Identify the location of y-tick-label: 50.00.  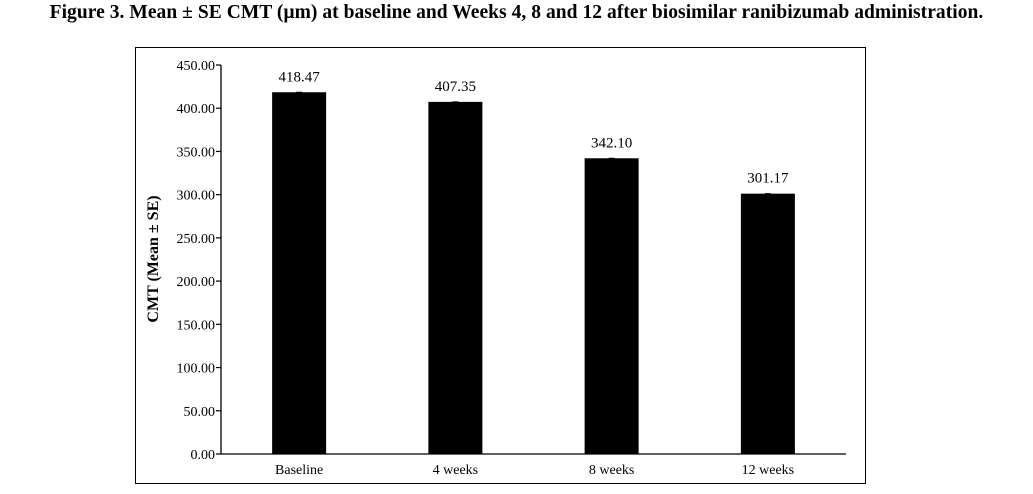
(200, 412).